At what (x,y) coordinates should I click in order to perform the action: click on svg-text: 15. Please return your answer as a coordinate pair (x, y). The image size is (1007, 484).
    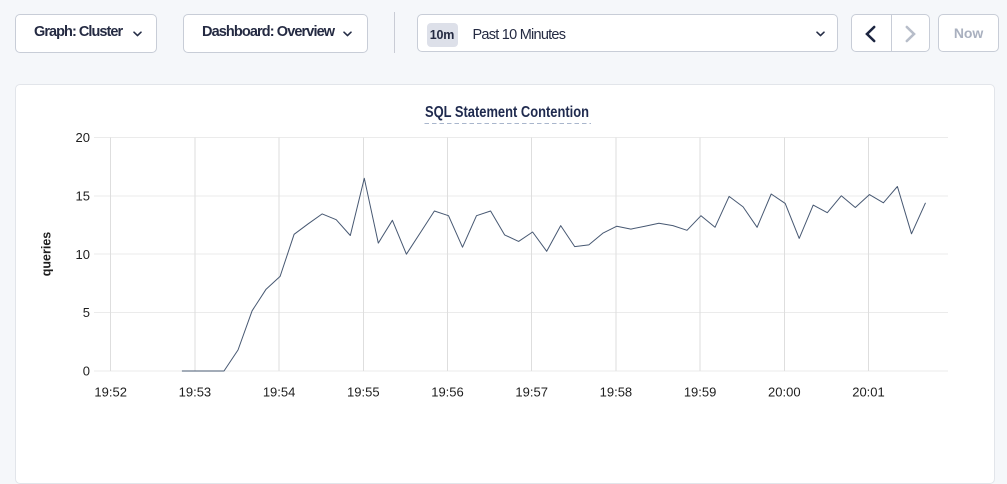
    Looking at the image, I should click on (83, 195).